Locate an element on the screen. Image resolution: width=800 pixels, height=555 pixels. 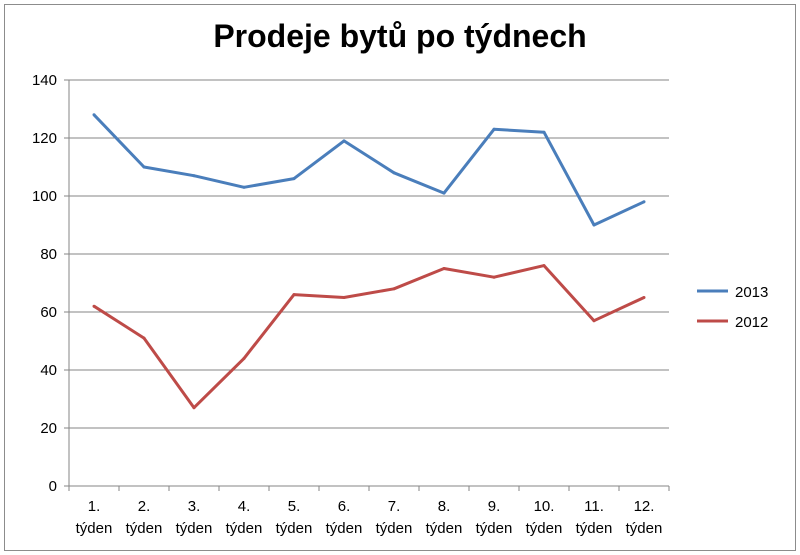
x-tick-label: 8. is located at coordinates (444, 506).